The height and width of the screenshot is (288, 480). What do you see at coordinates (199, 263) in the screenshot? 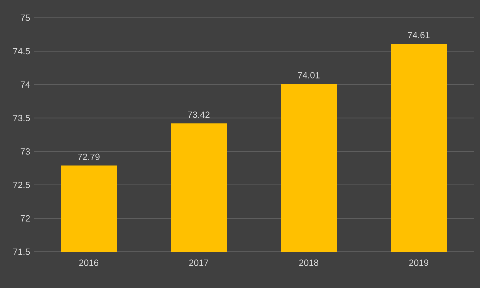
I see `x-tick-label: 2017` at bounding box center [199, 263].